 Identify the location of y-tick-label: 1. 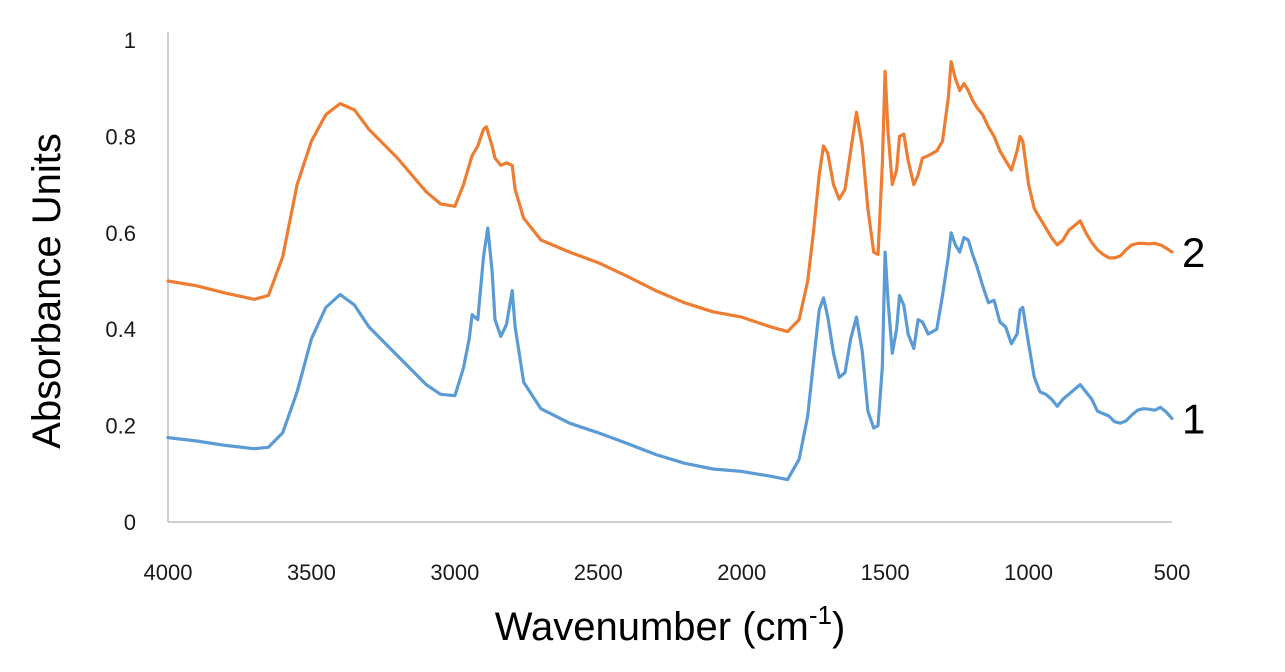
(130, 40).